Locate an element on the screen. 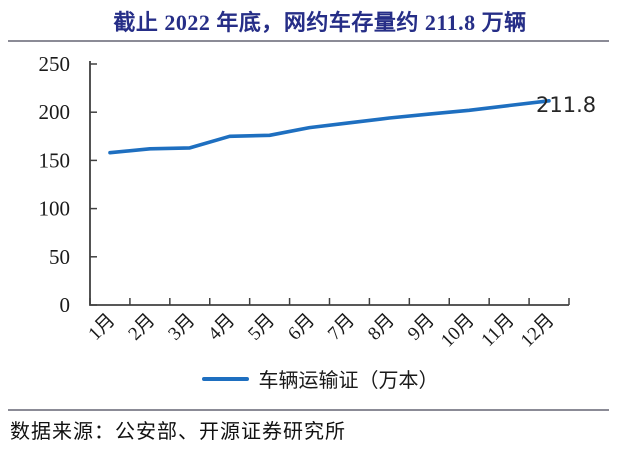 The width and height of the screenshot is (640, 456). y-axis-label: 100 is located at coordinates (55, 209).